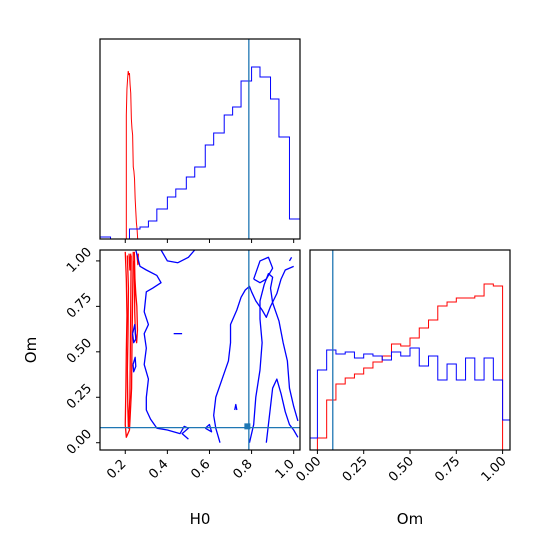 The image size is (550, 550). I want to click on om-hist-x-tick-label: 0.75, so click(447, 469).